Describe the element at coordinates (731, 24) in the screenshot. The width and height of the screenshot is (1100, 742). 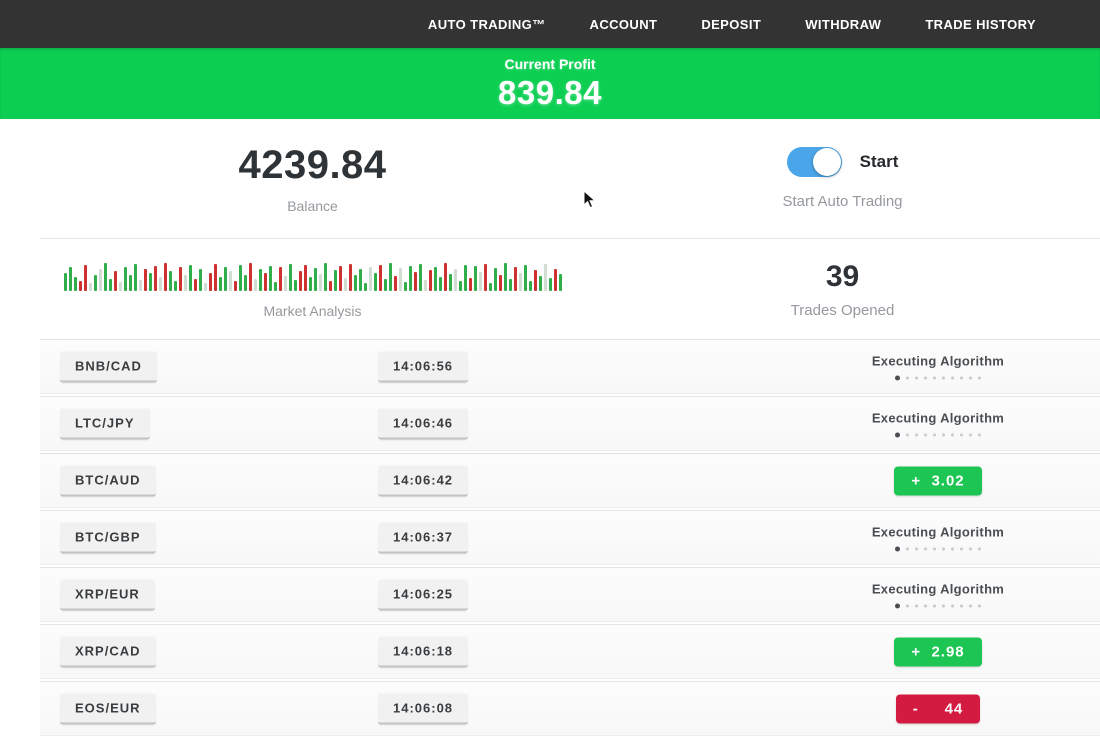
I see `nav-deposit: DEPOSIT` at that location.